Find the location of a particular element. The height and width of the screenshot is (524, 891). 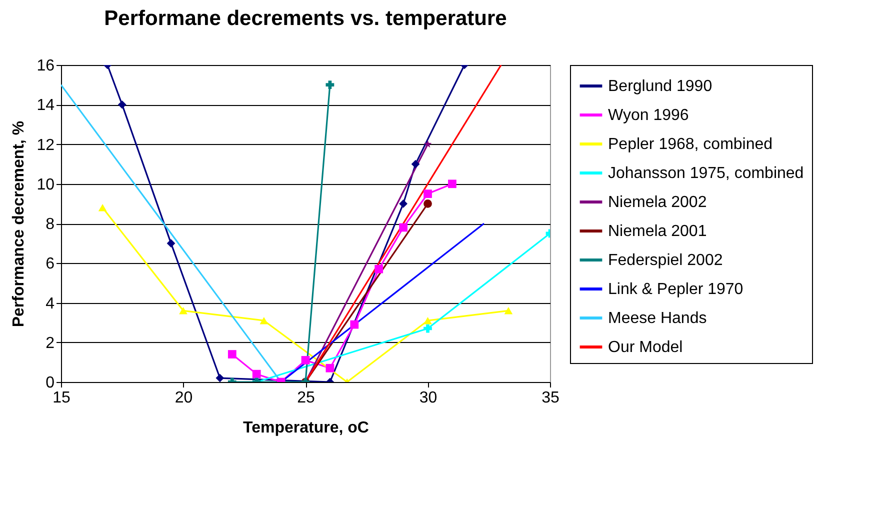

x-axis-title: Temperature, oC is located at coordinates (306, 428).